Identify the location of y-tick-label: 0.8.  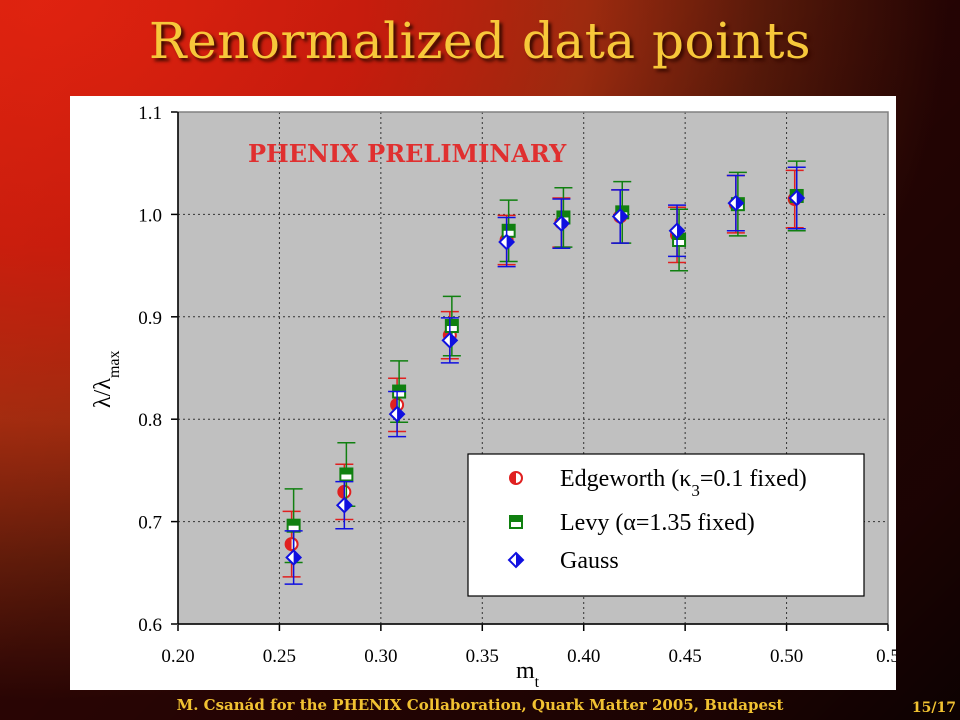
(150, 420).